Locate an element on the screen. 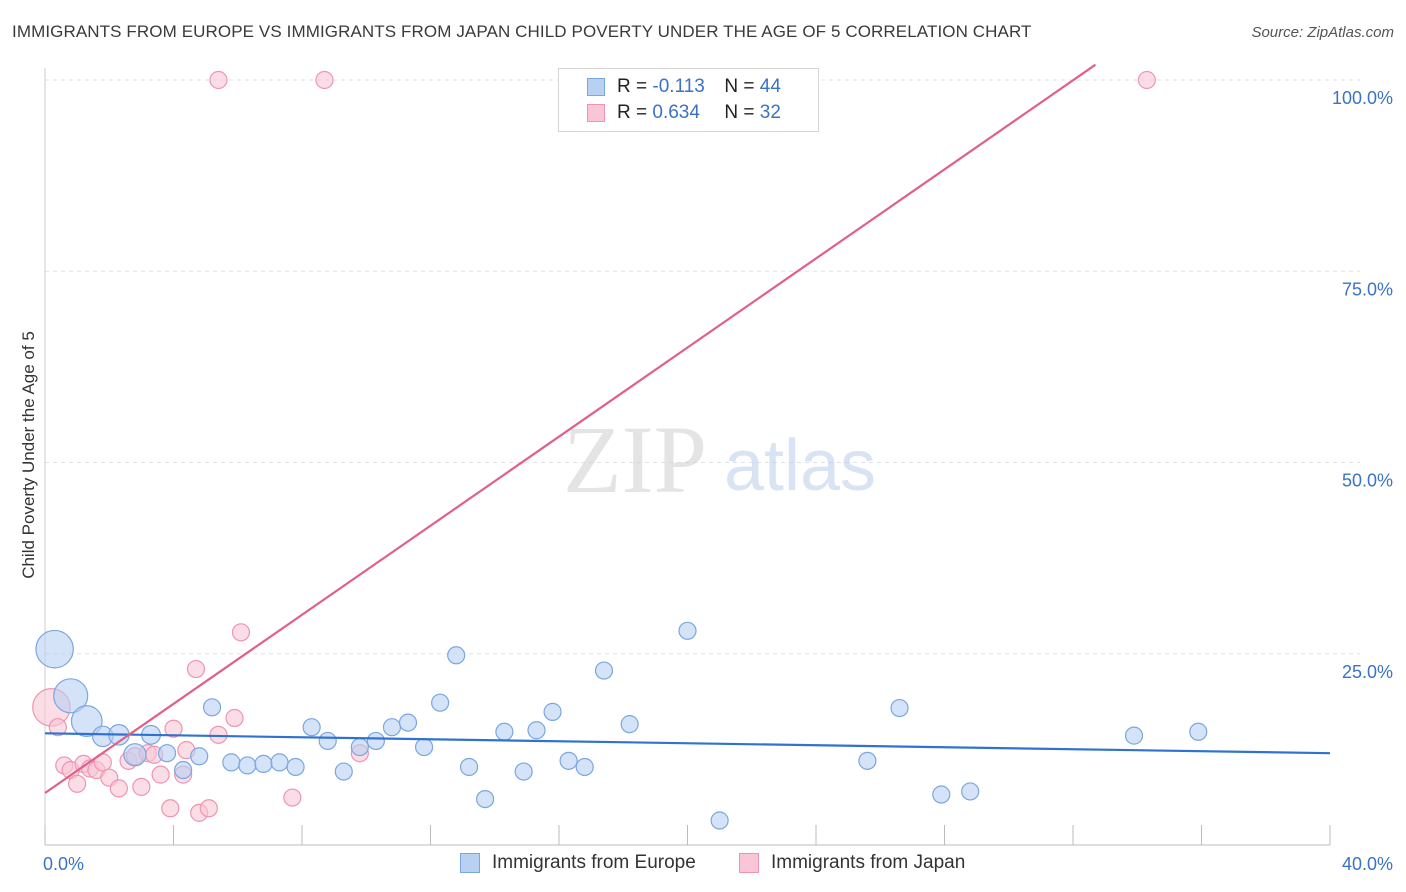  japan-n-value: 32 is located at coordinates (770, 112).